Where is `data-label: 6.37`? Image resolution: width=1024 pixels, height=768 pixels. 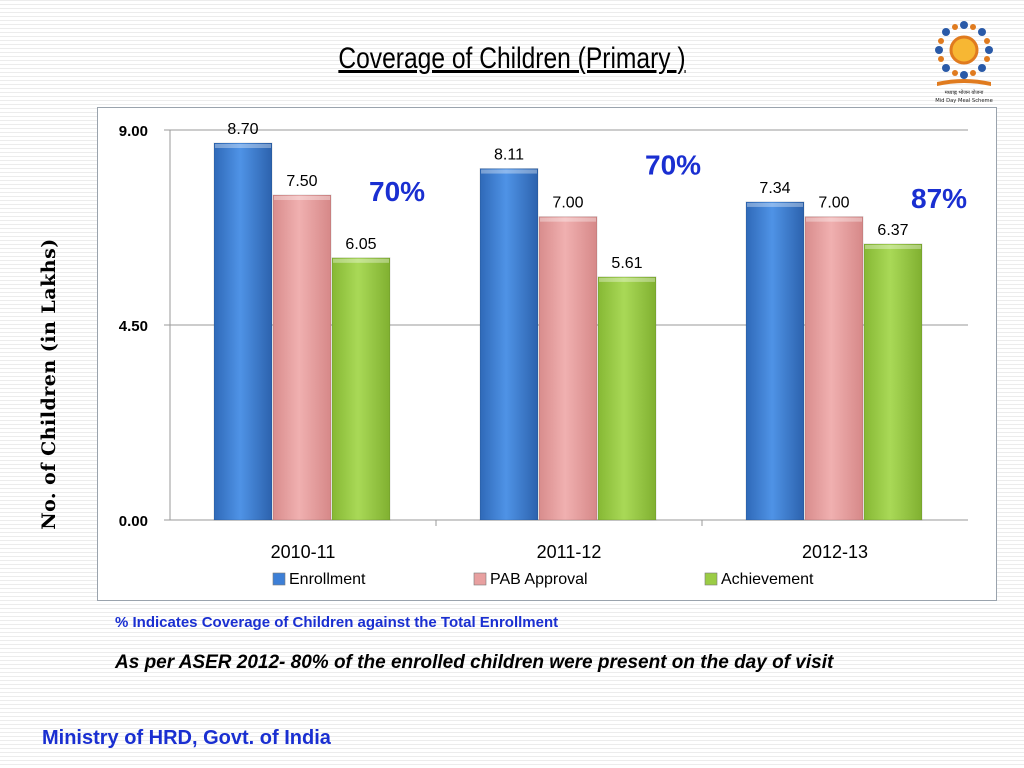
data-label: 6.37 is located at coordinates (892, 230).